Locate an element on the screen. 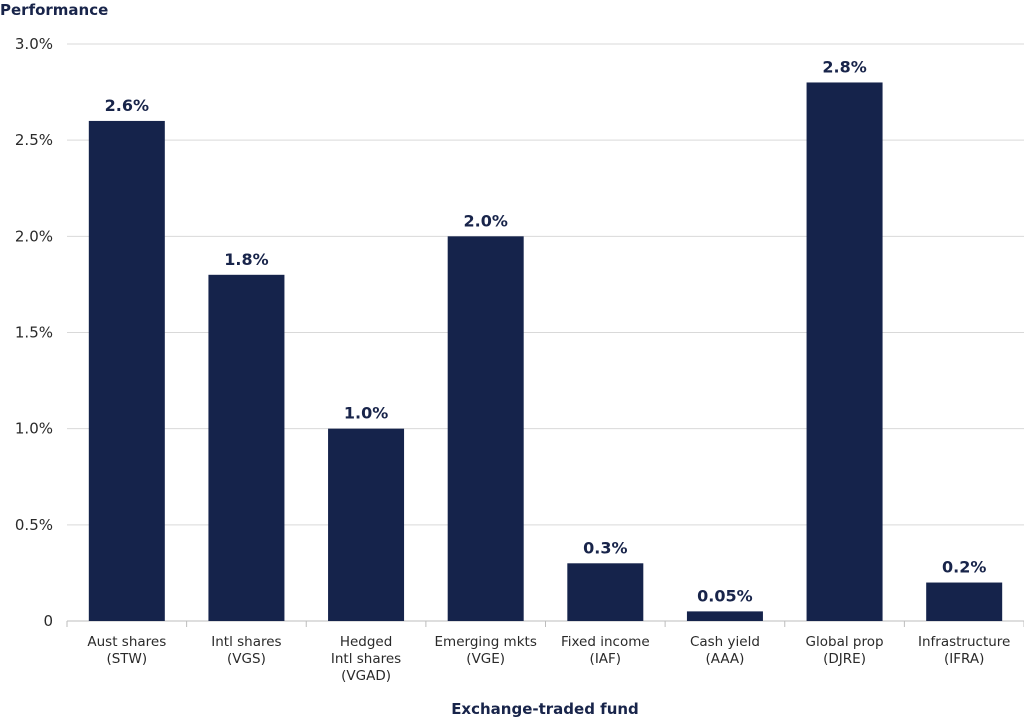 The width and height of the screenshot is (1024, 723). x-tick-label: Fixed income (IAF) is located at coordinates (605, 650).